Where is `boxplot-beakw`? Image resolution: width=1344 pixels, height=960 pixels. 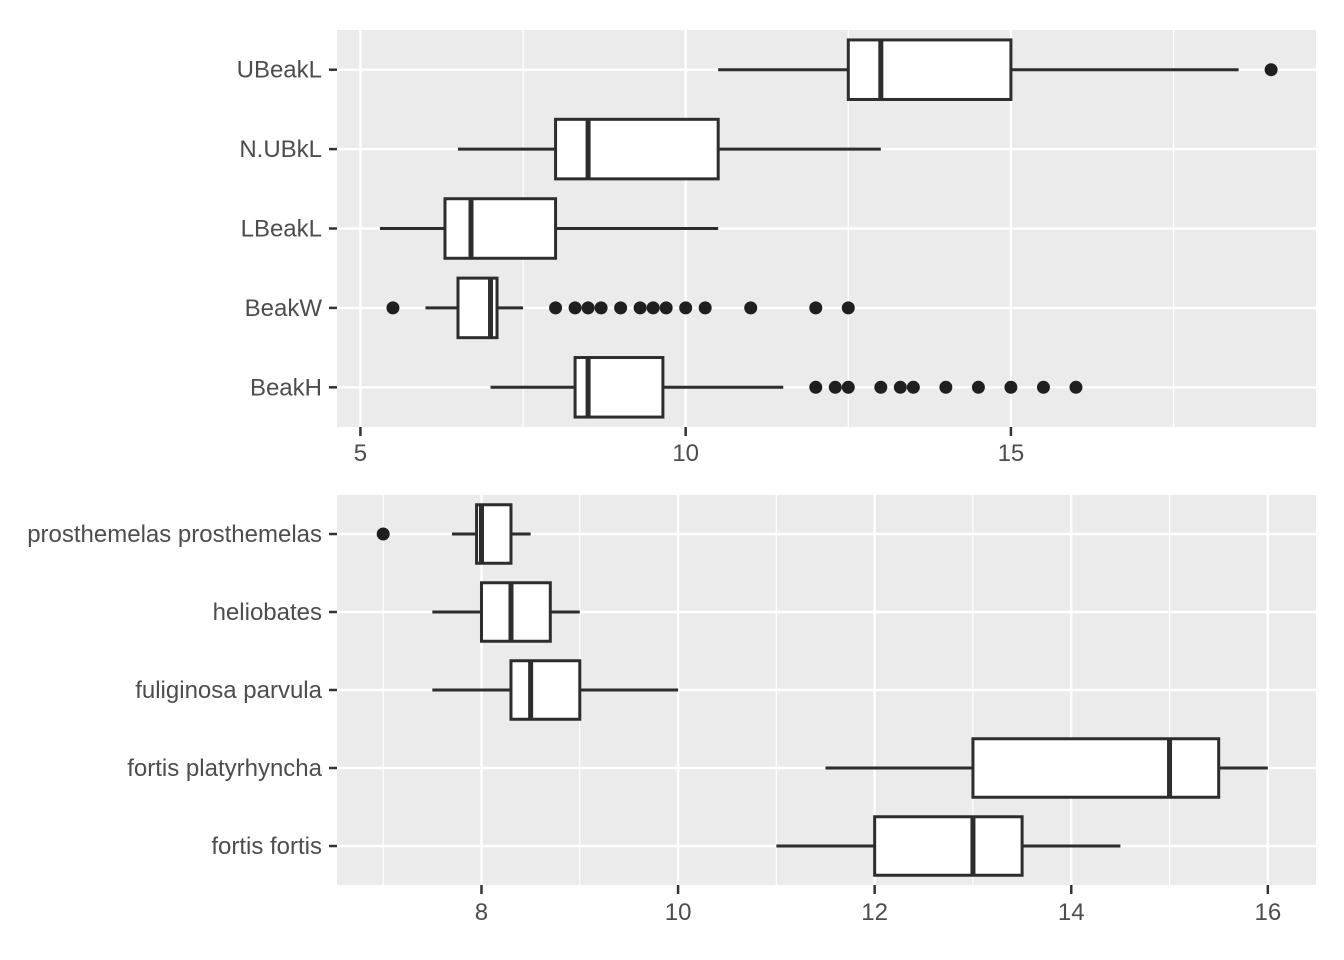
boxplot-beakw is located at coordinates (620, 308).